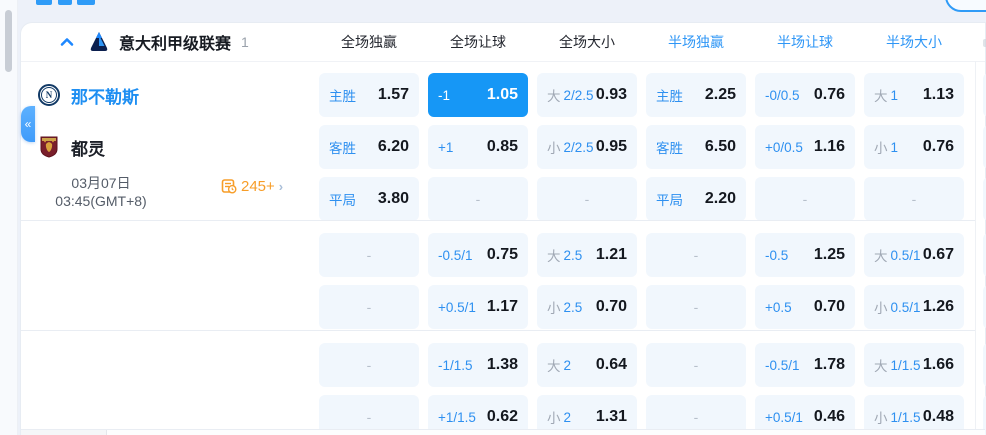 The image size is (986, 435). What do you see at coordinates (369, 42) in the screenshot?
I see `column-header: 全场独赢` at bounding box center [369, 42].